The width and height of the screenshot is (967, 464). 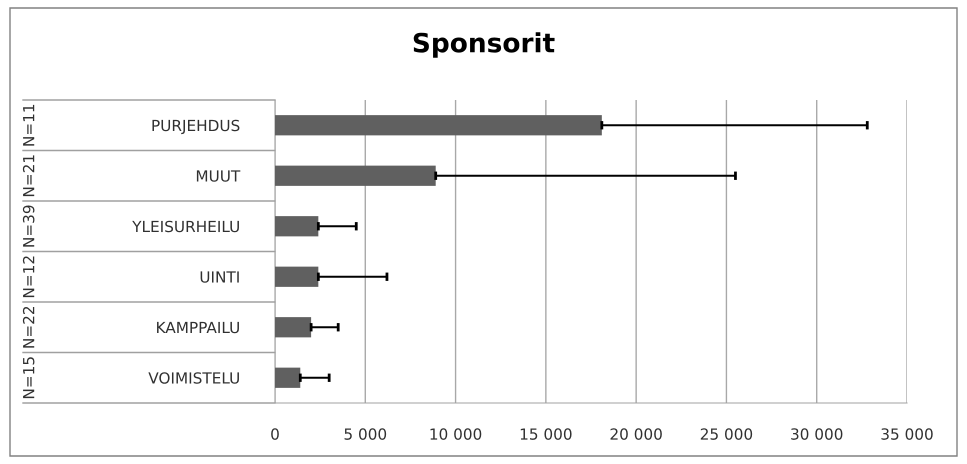 I want to click on y-tick-label: YLEISURHEILU, so click(x=185, y=226).